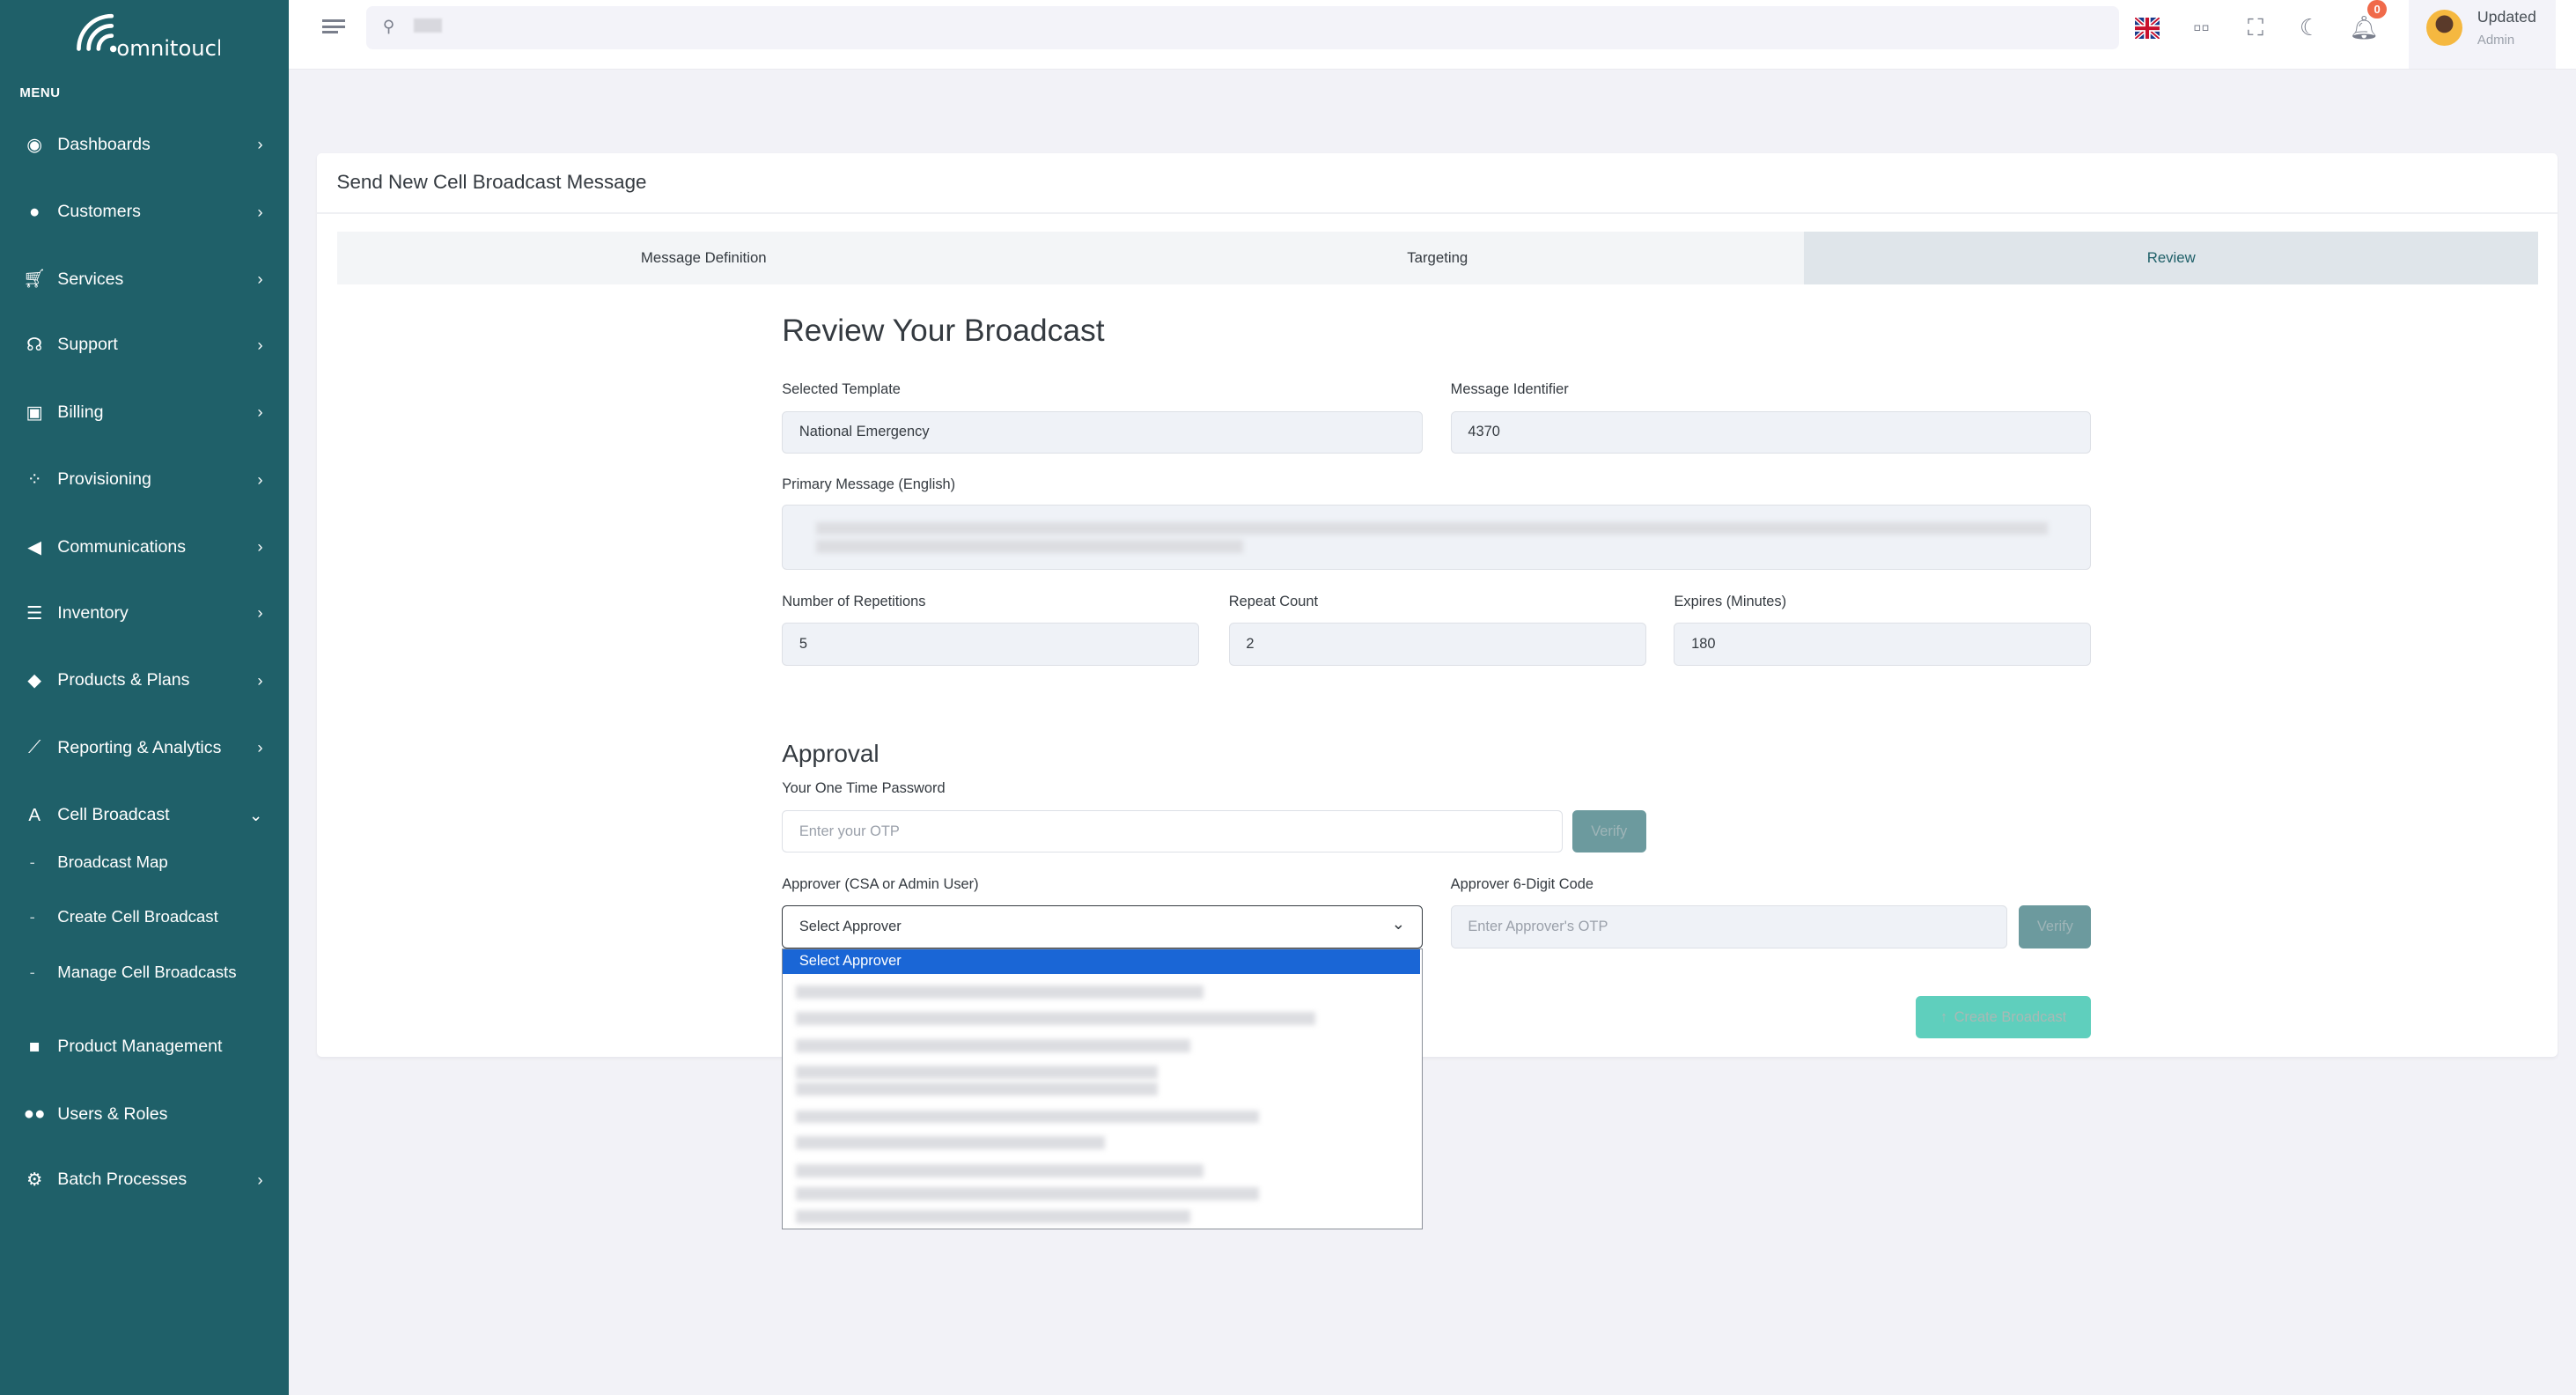 This screenshot has width=2576, height=1395. Describe the element at coordinates (1729, 926) in the screenshot. I see `approver-code-input: Enter Approver's OTP` at that location.